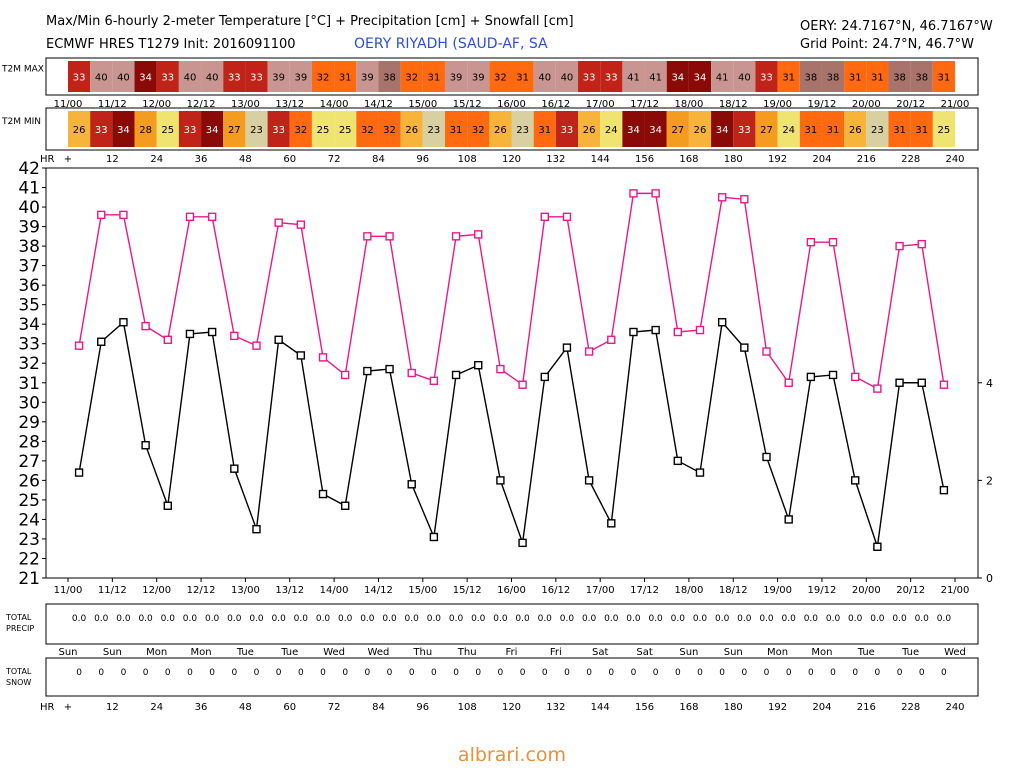  I want to click on min-cell-label: 32, so click(389, 130).